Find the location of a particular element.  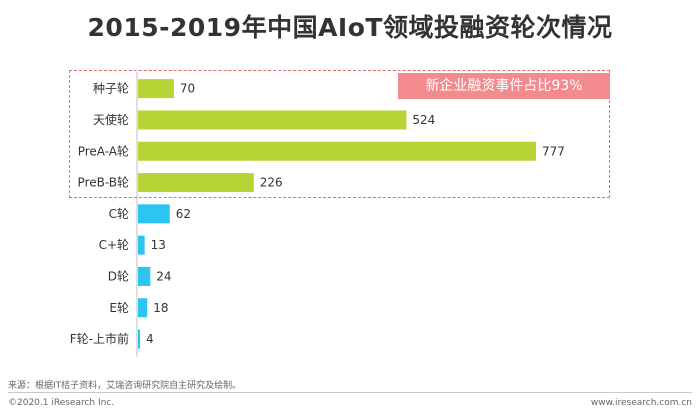

category-label: PreB-B轮 is located at coordinates (103, 183).